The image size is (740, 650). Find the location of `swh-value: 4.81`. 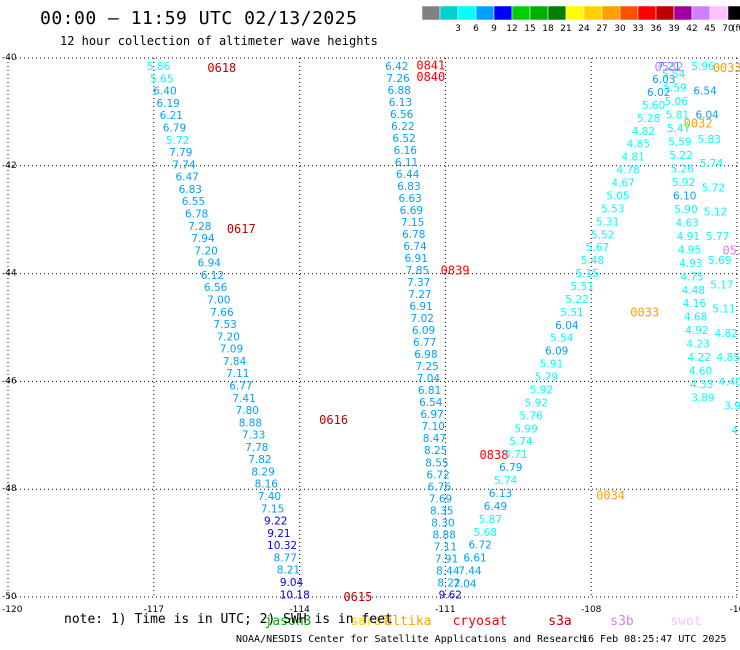

swh-value: 4.81 is located at coordinates (633, 158).